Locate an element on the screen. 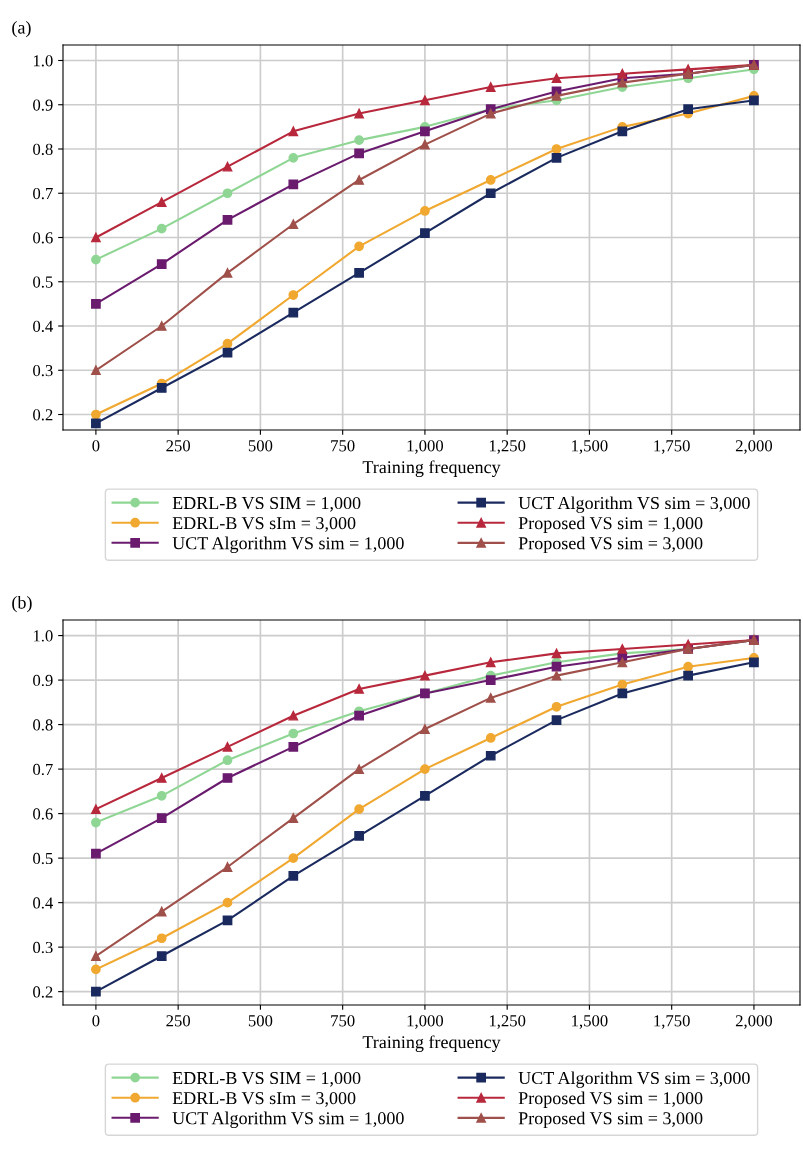 This screenshot has width=803, height=1160. chart-title: (a) is located at coordinates (21, 29).